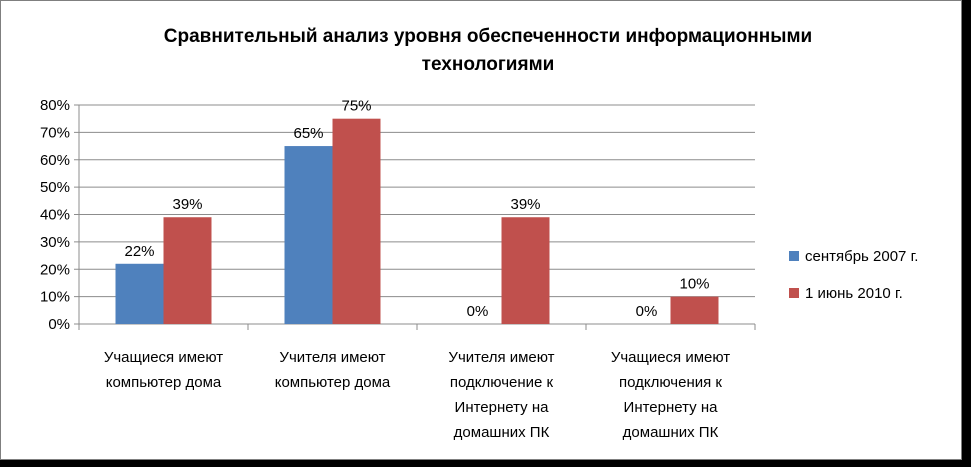 The image size is (971, 467). I want to click on y-axis-ticks: 0% 10% 20% 30% 40% 50% 60% 70% 80%, so click(55, 215).